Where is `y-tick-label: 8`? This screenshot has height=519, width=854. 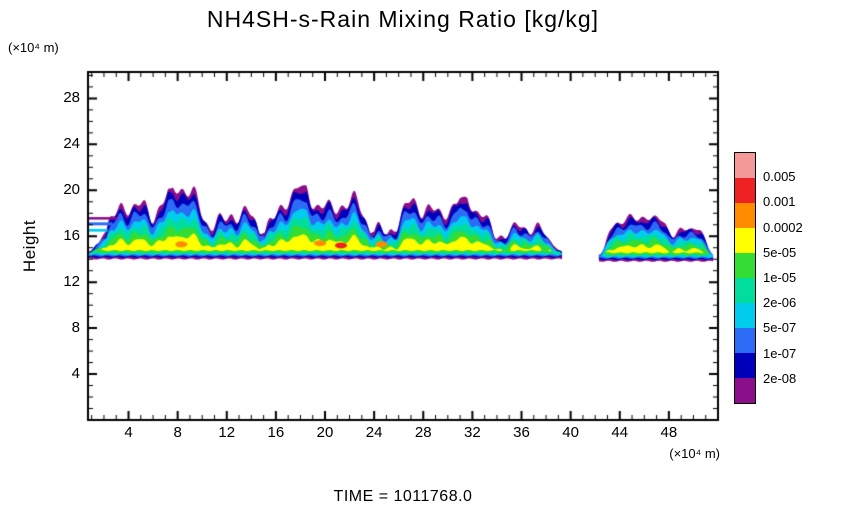
y-tick-label: 8 is located at coordinates (75, 328).